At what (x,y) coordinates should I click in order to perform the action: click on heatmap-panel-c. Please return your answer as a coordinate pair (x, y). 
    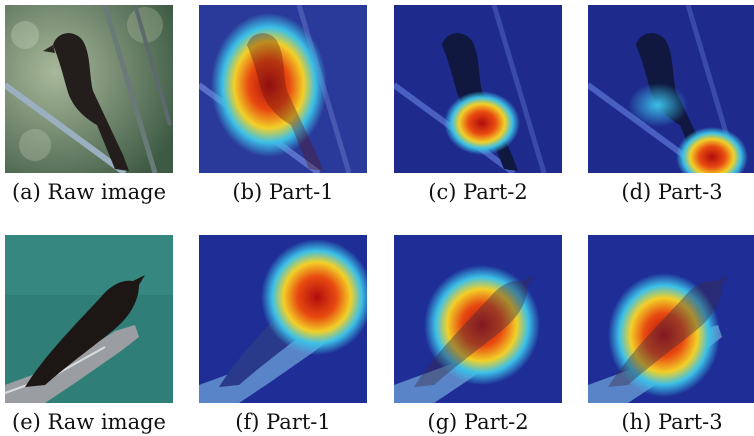
    Looking at the image, I should click on (478, 89).